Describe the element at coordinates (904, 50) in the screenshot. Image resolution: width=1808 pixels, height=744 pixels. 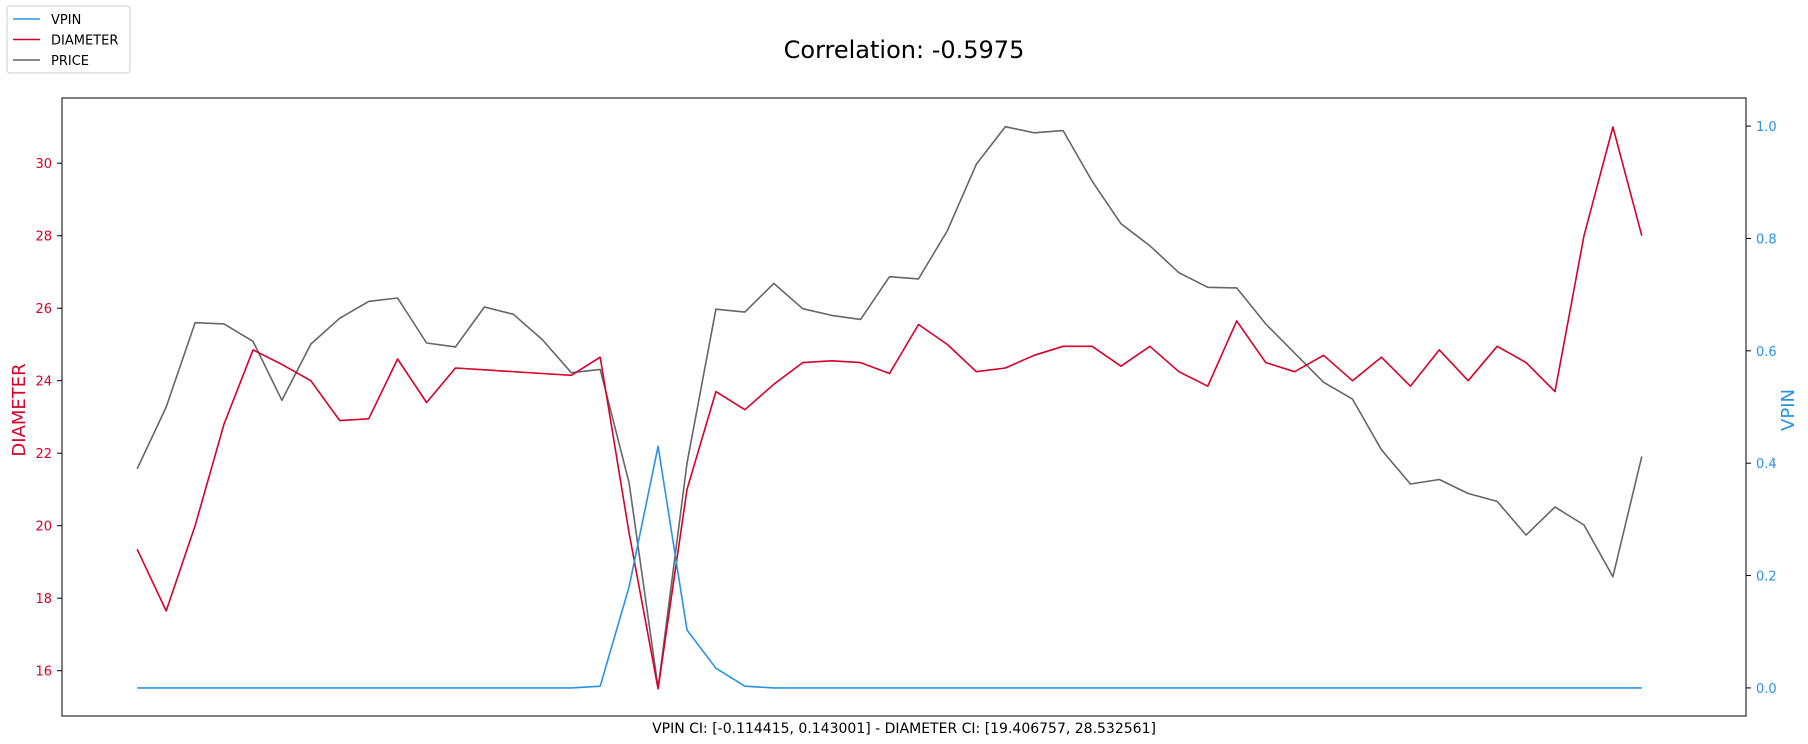
I see `chart-title: Correlation: -0.5975` at that location.